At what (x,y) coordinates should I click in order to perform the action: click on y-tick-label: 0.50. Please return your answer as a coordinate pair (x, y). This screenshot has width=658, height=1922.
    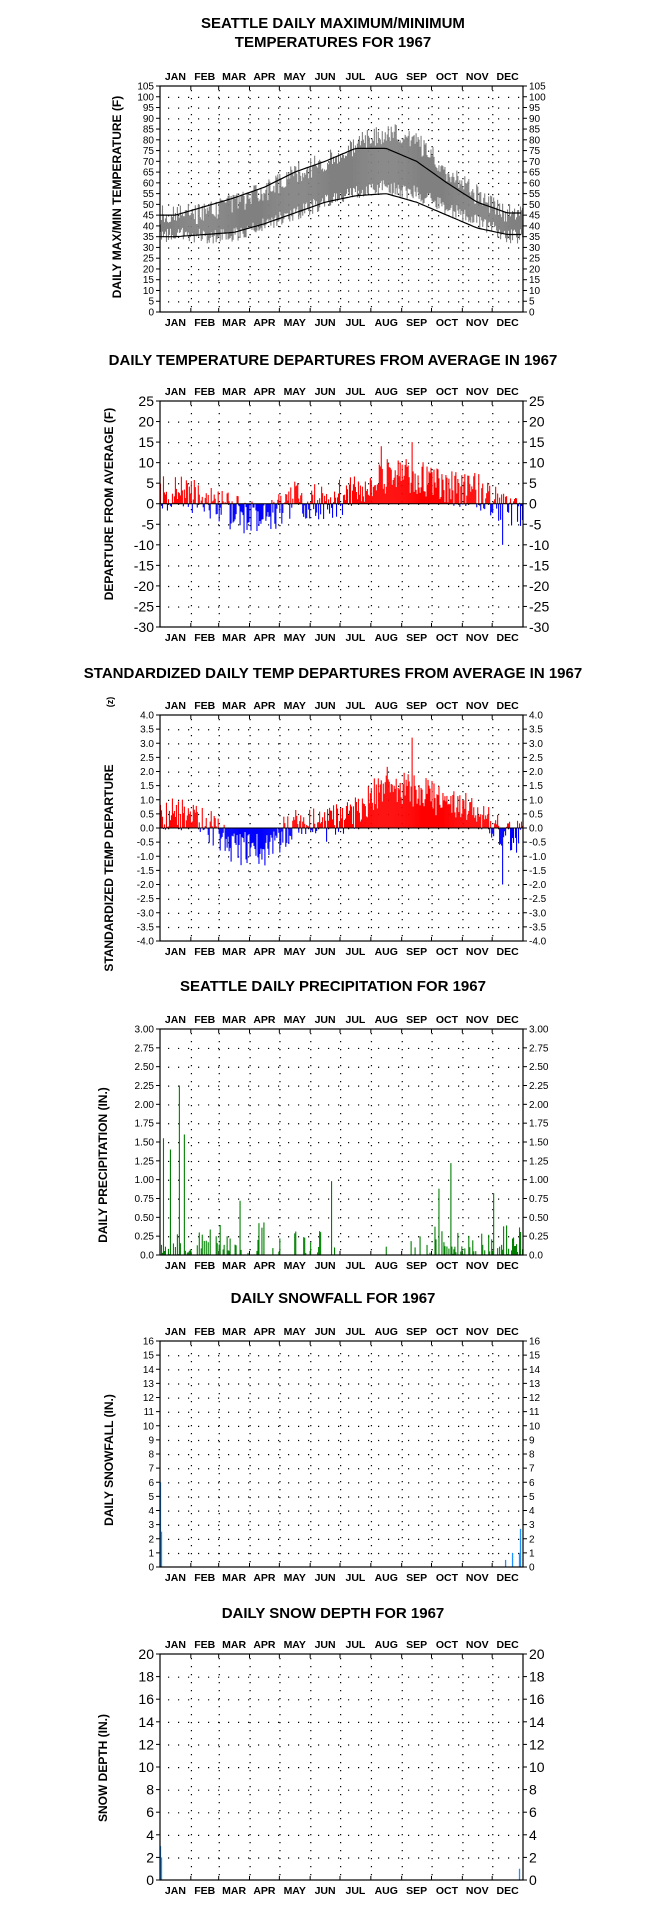
    Looking at the image, I should click on (145, 1218).